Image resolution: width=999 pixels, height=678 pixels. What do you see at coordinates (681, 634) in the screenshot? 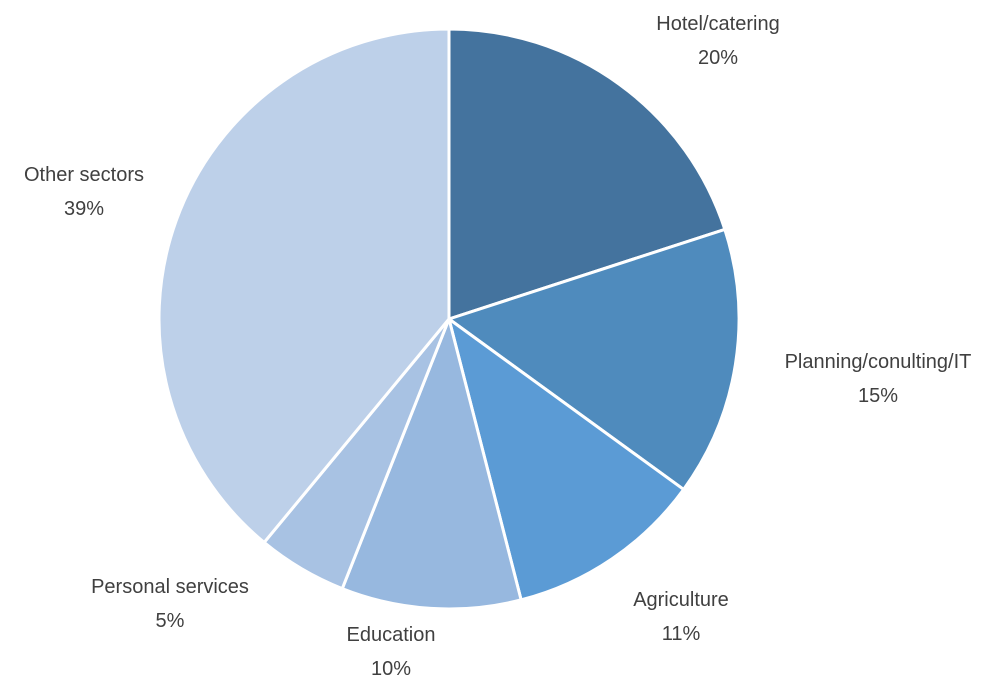
I see `slice-value-agriculture: 11%` at bounding box center [681, 634].